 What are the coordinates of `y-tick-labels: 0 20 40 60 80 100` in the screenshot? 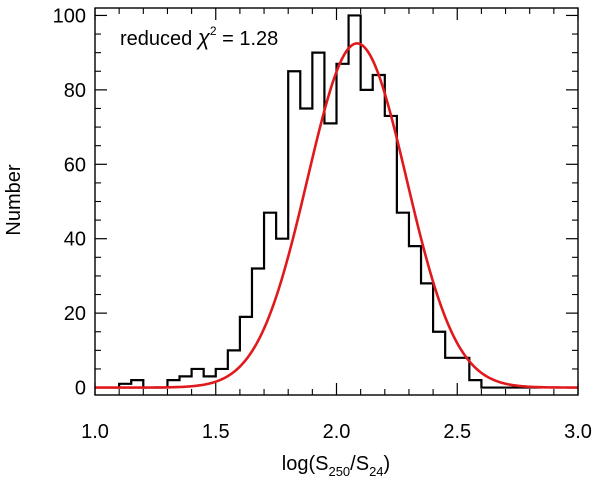 It's located at (69, 202).